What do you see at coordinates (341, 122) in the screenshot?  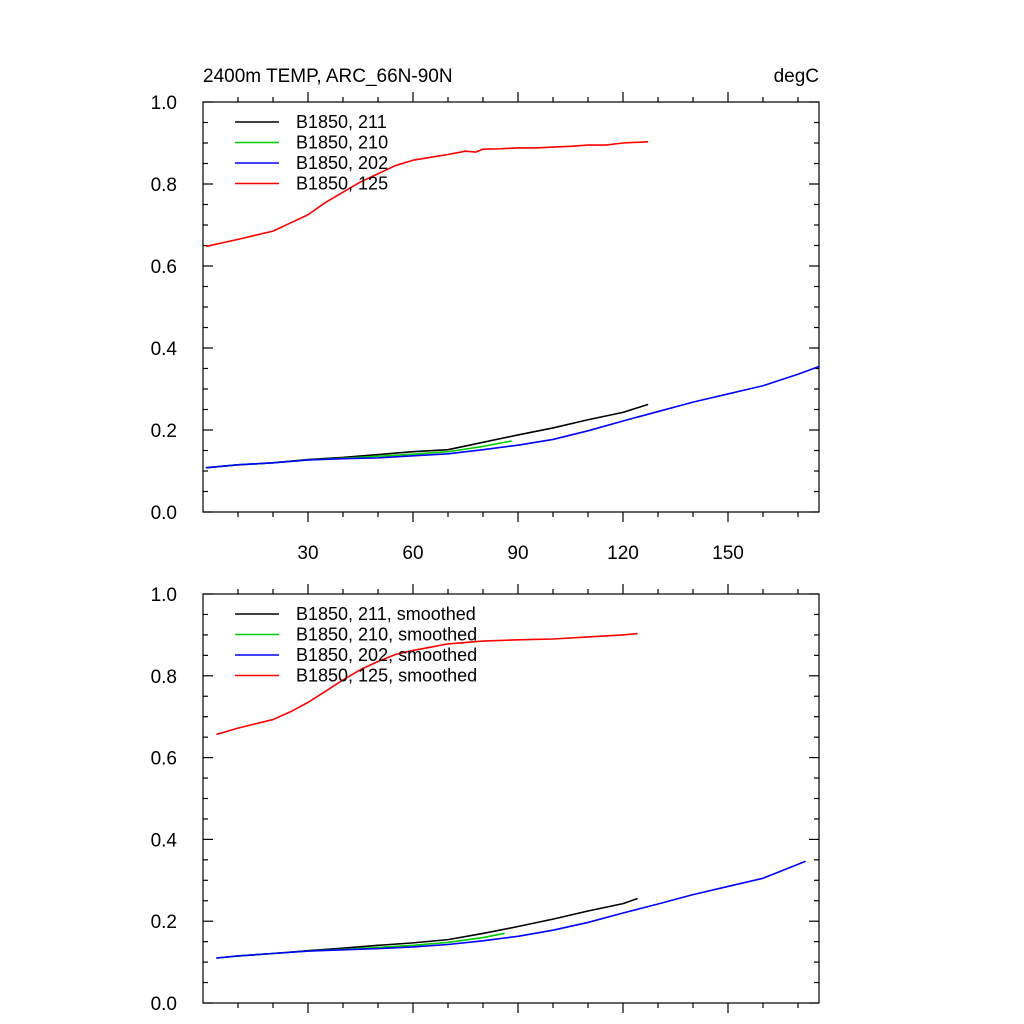 I see `legend-label: B1850, 211` at bounding box center [341, 122].